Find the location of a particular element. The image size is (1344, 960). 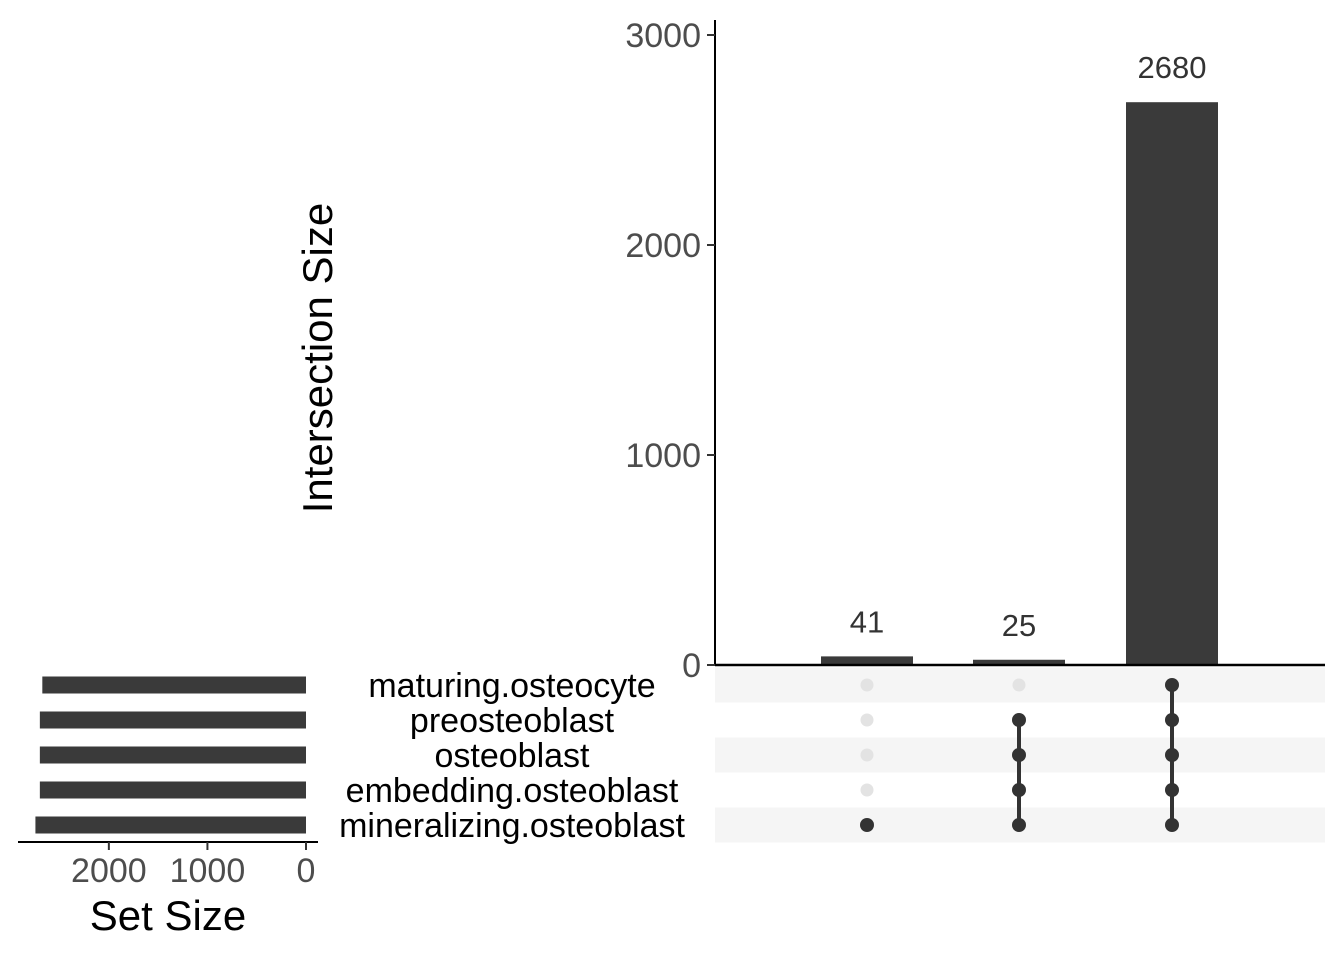

set-size-tick-label: 2000 is located at coordinates (109, 871).